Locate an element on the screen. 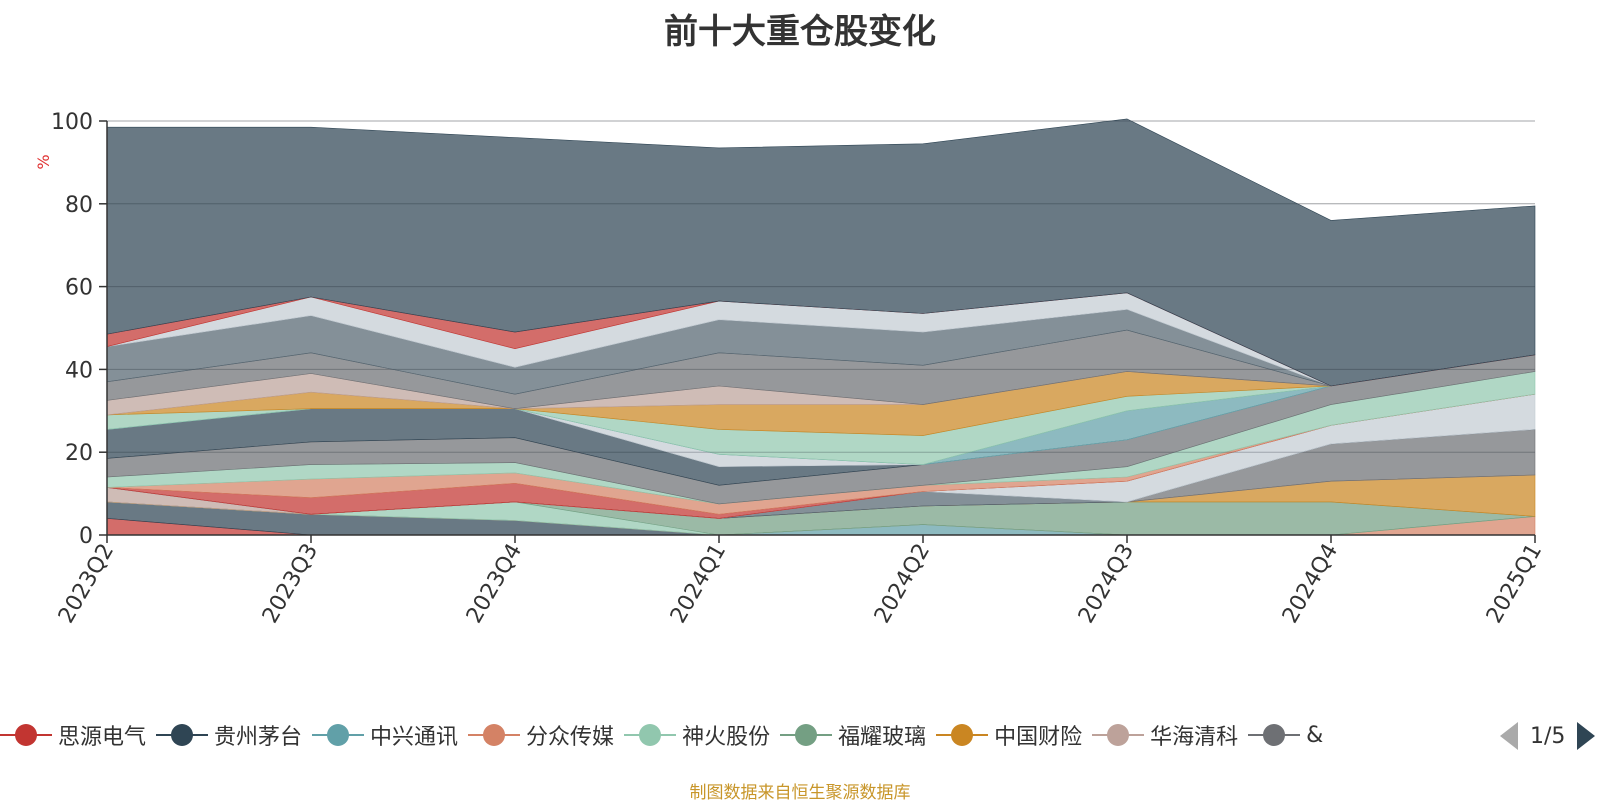  x-tick-label: 2024Q4 is located at coordinates (1310, 584).